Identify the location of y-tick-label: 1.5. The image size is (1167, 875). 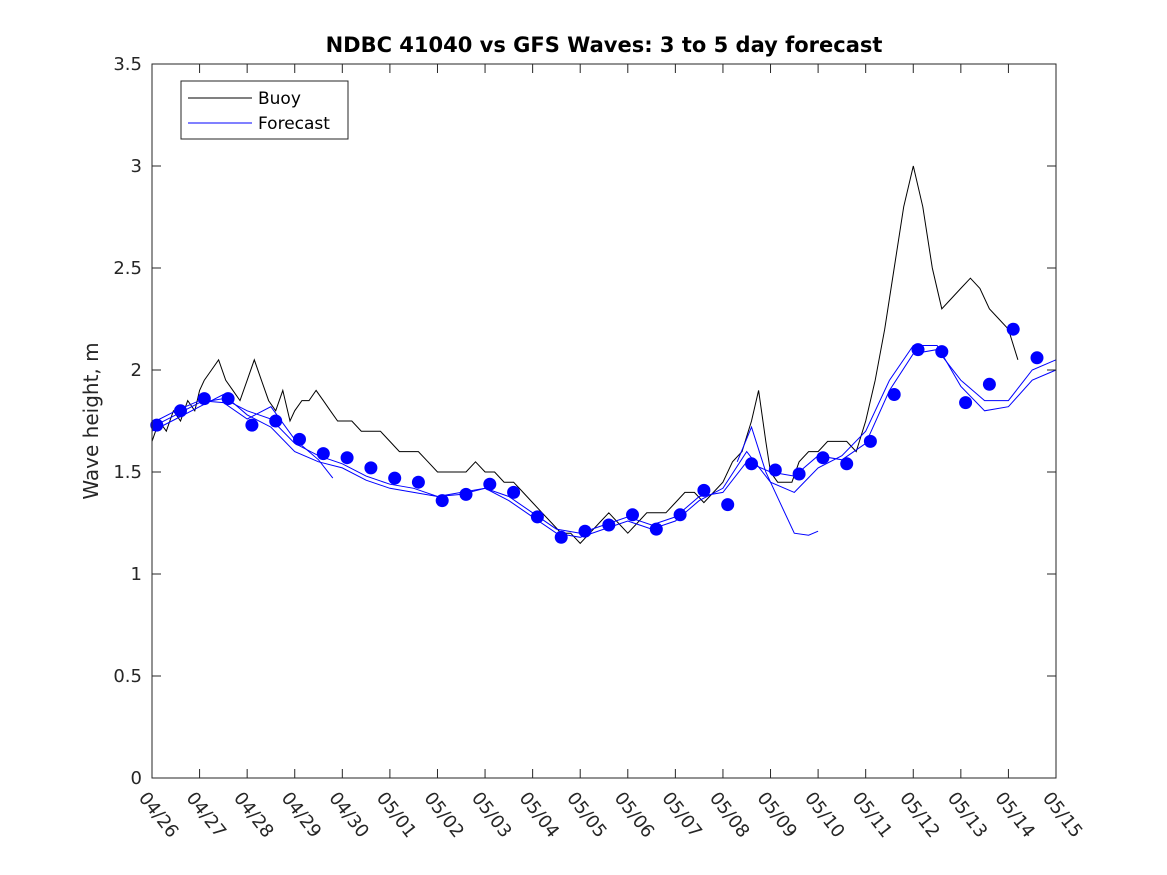
(127, 472).